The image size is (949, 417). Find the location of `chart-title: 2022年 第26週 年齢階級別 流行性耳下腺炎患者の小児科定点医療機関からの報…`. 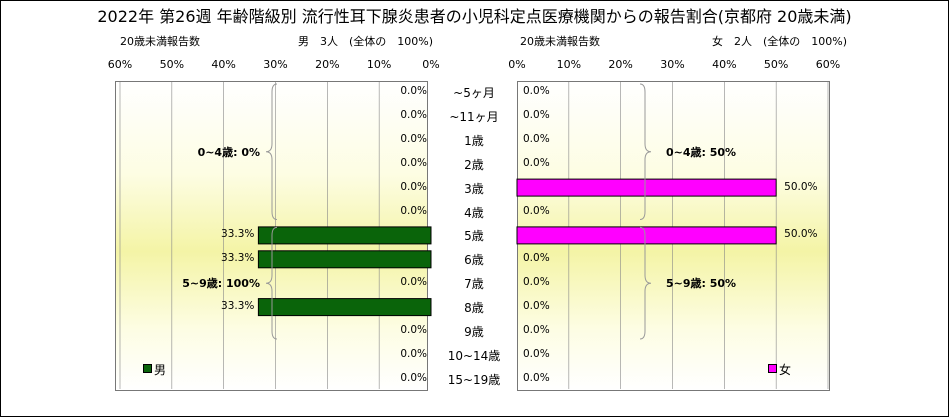

chart-title: 2022年 第26週 年齢階級別 流行性耳下腺炎患者の小児科定点医療機関からの報… is located at coordinates (474, 16).